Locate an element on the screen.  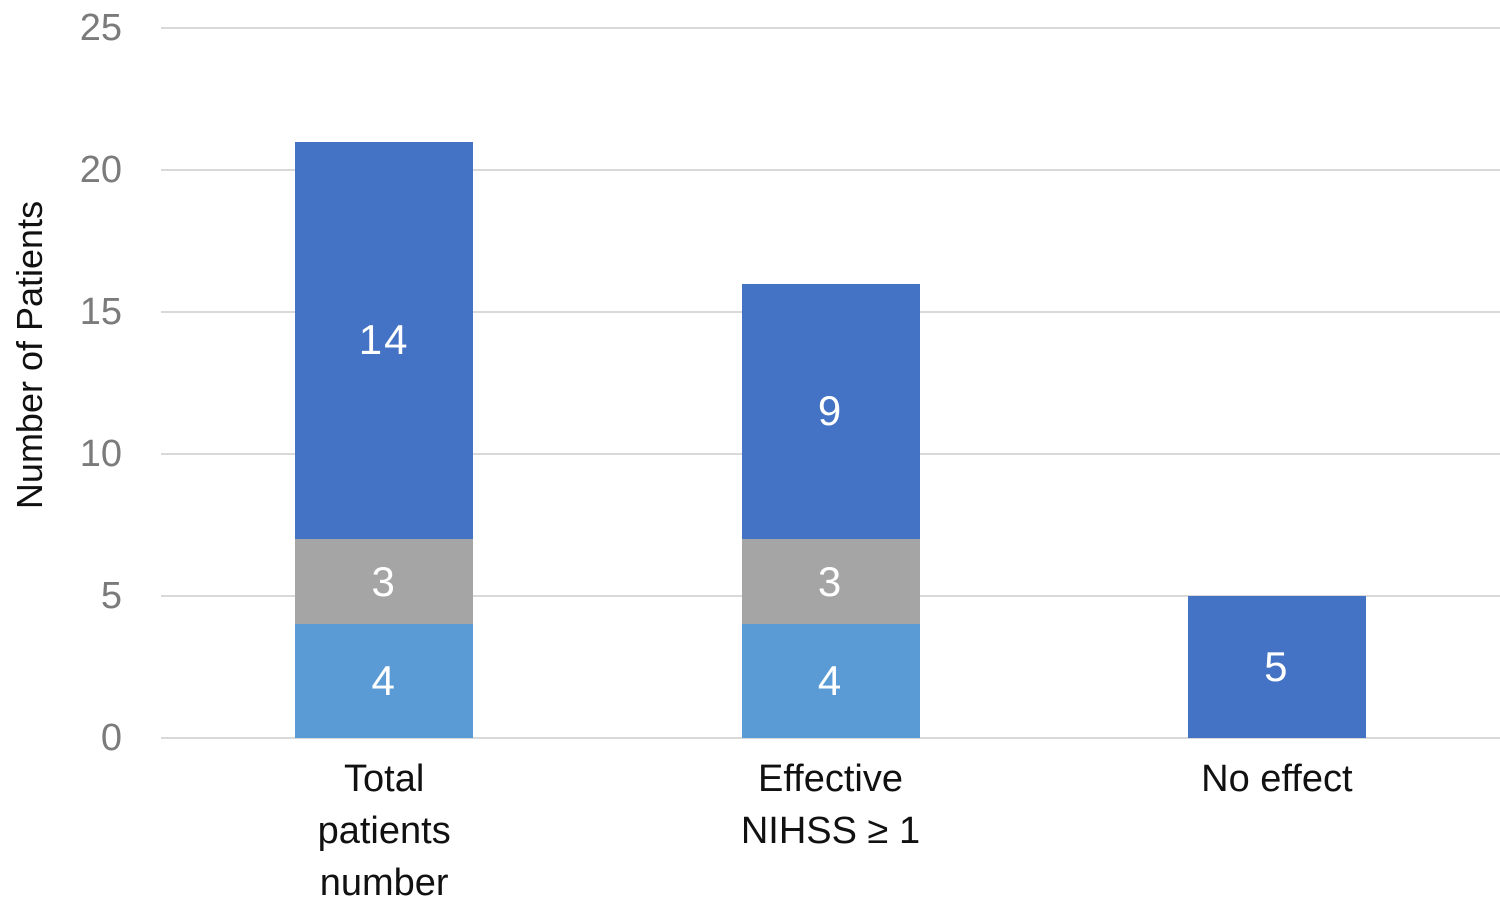
x-category-label: Effective NIHSS ≥ 1 is located at coordinates (830, 805).